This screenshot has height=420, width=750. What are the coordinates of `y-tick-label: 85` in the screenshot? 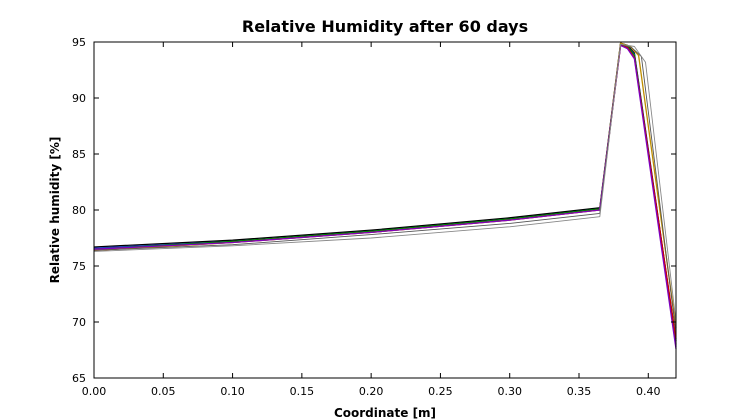 It's located at (79, 154).